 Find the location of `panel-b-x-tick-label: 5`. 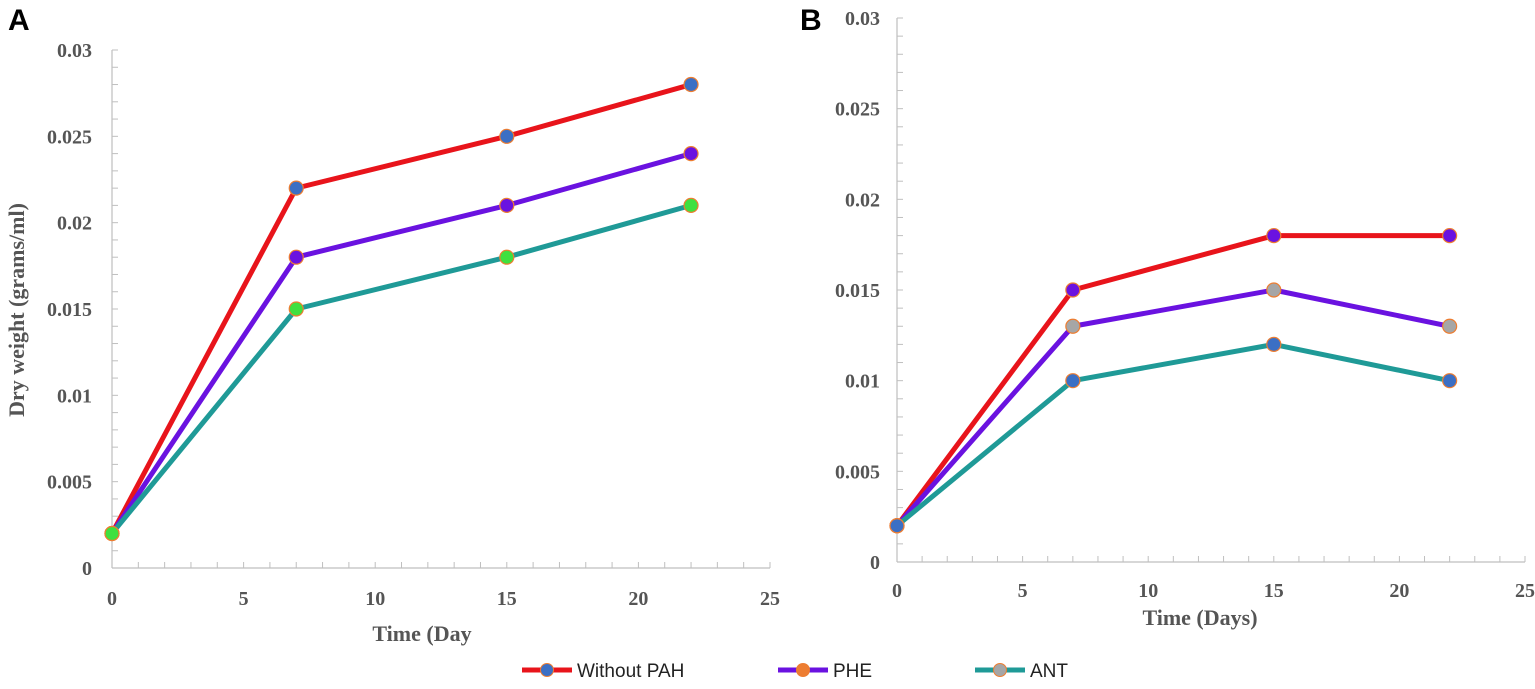

panel-b-x-tick-label: 5 is located at coordinates (1023, 591).